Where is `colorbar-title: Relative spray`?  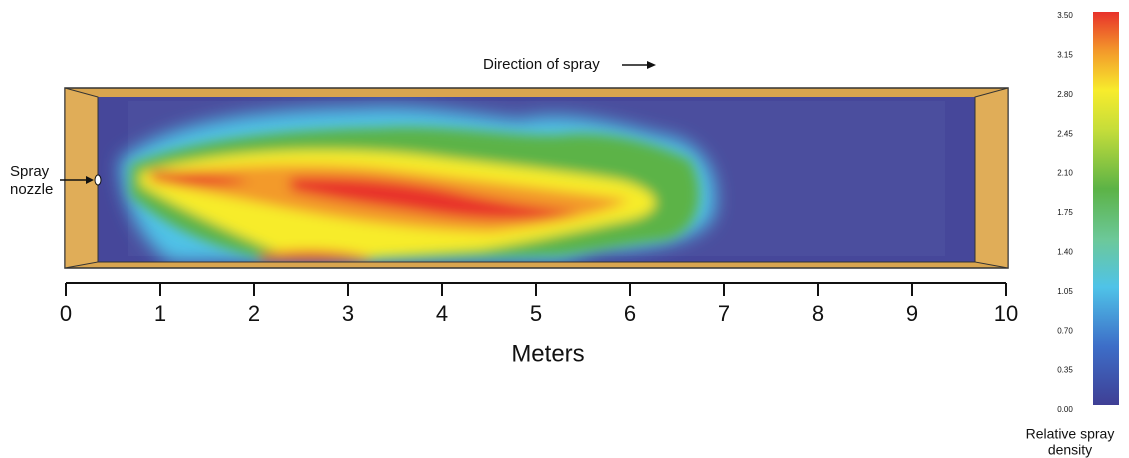 colorbar-title: Relative spray is located at coordinates (1070, 434).